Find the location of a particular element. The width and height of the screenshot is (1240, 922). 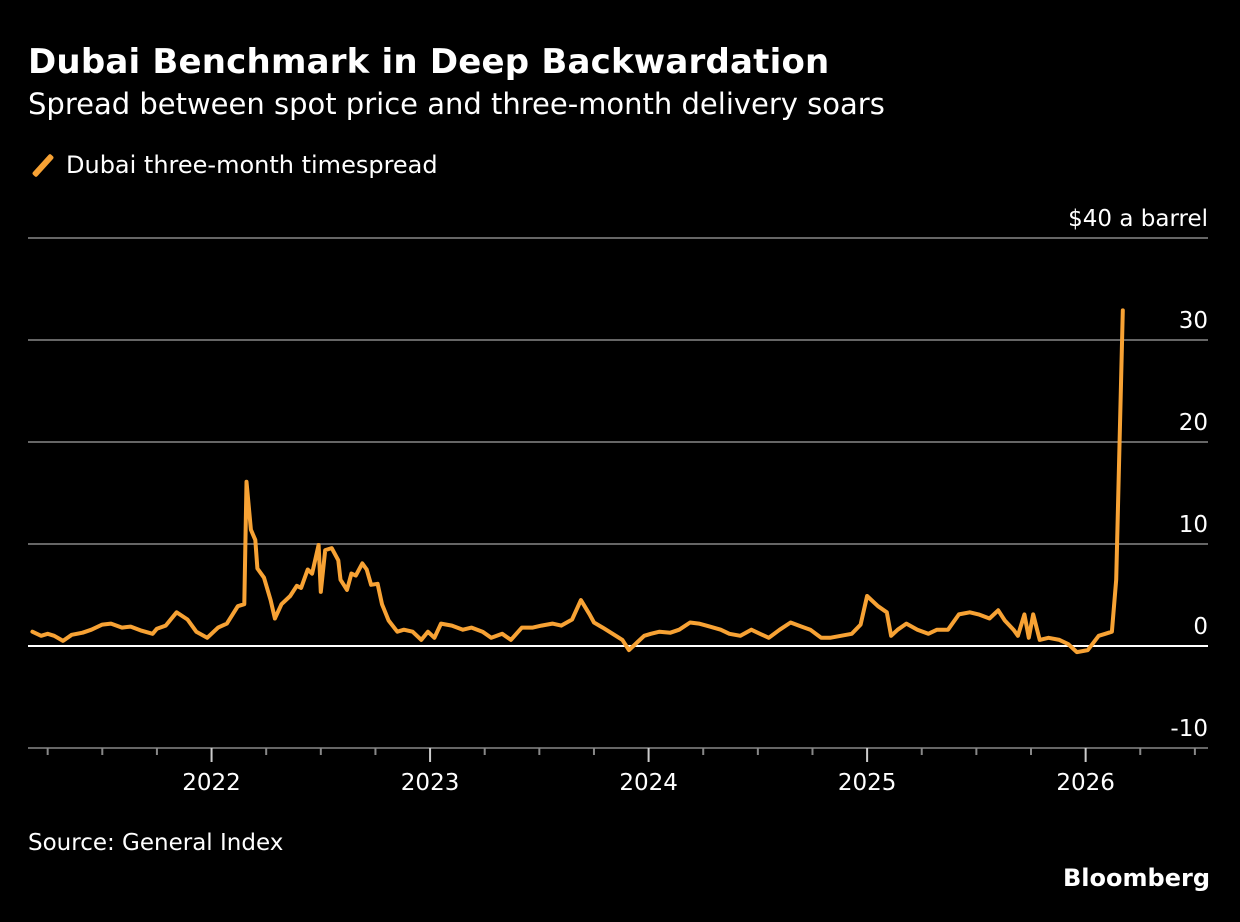

x-tick-label: 2022 is located at coordinates (211, 783).